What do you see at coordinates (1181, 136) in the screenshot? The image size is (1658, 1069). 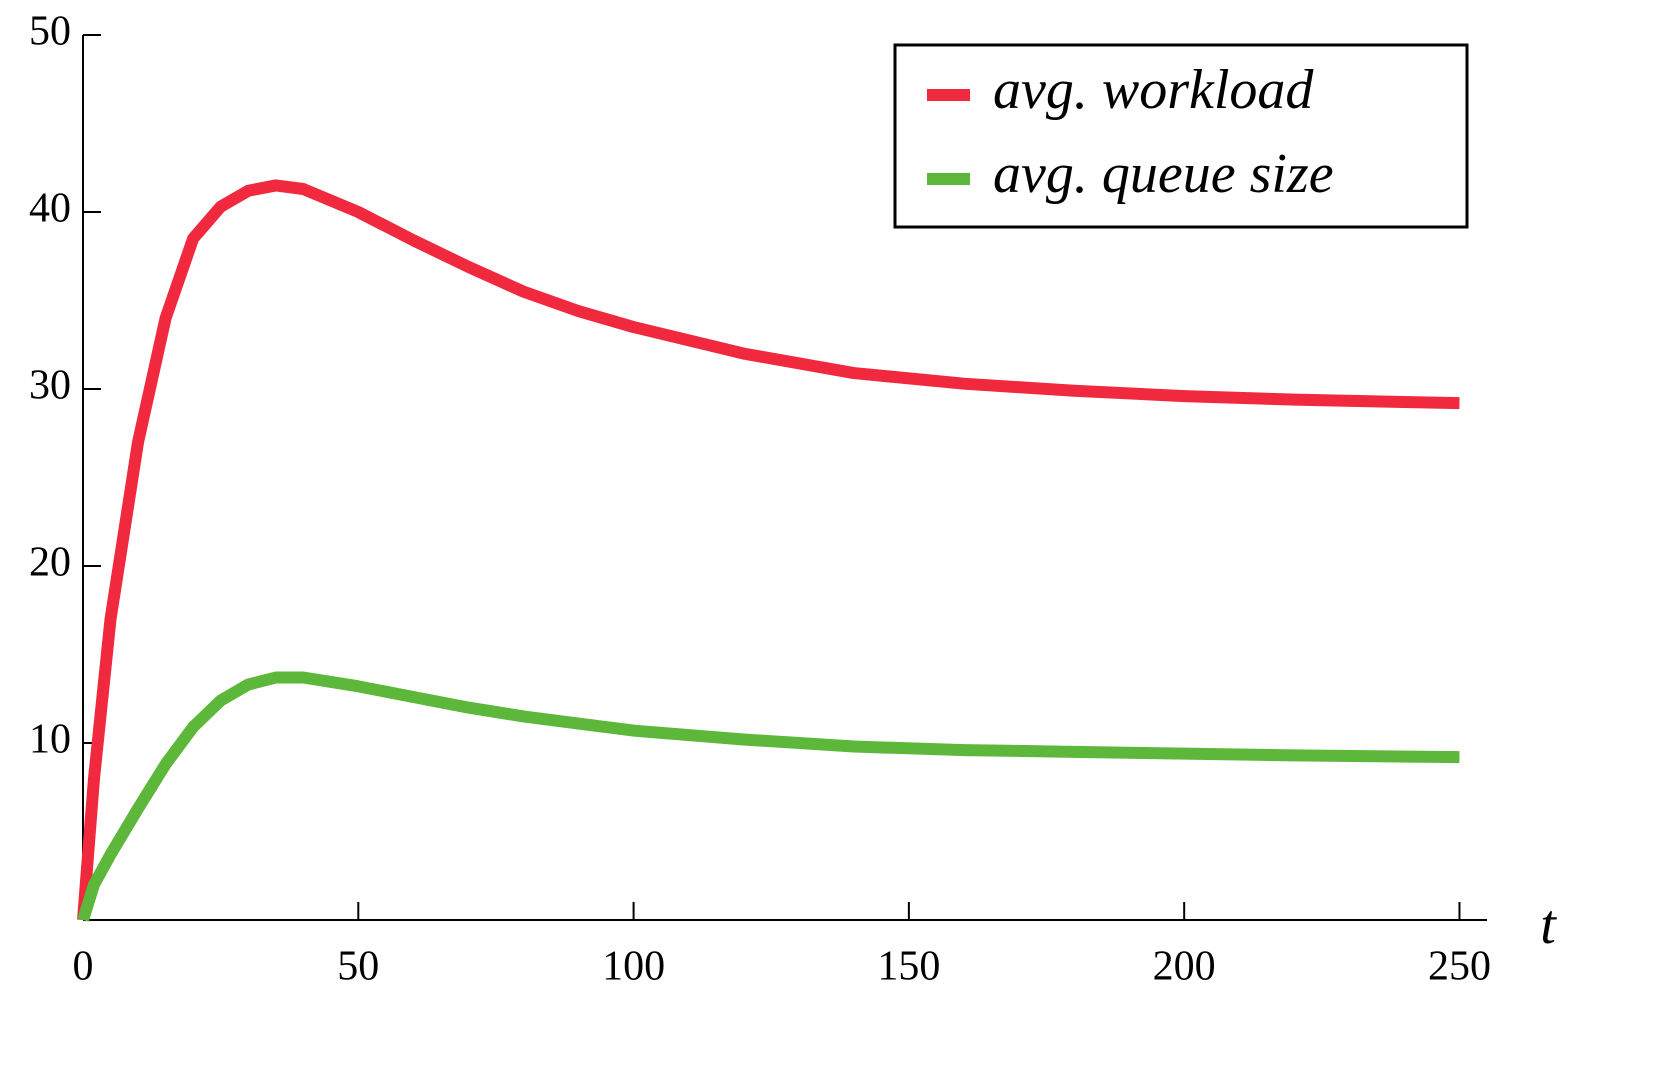 I see `legend-box` at bounding box center [1181, 136].